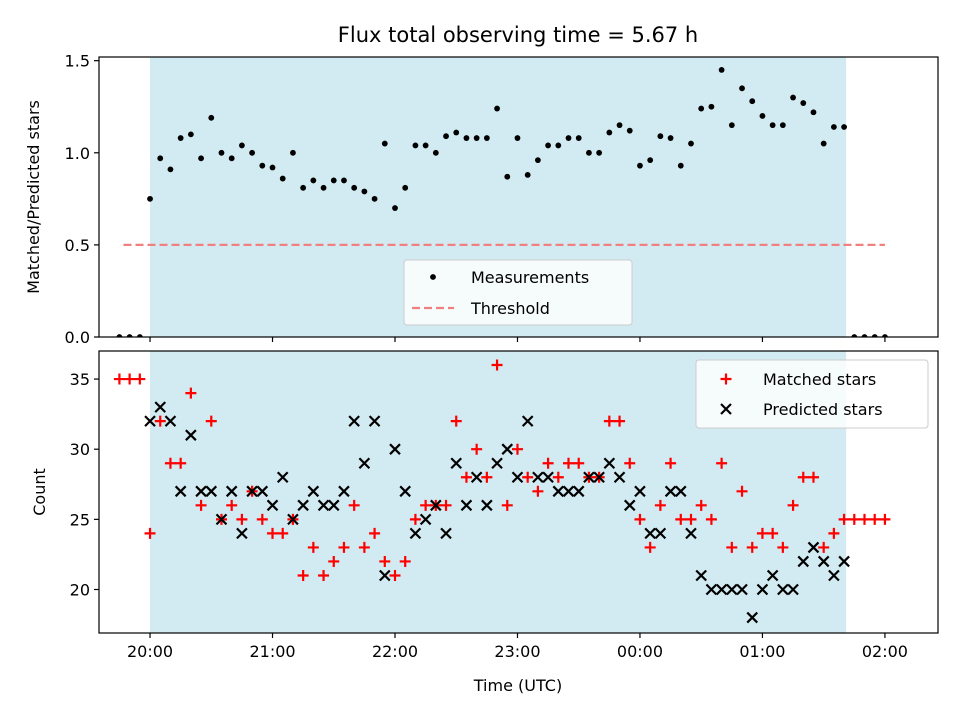 Image resolution: width=960 pixels, height=720 pixels. What do you see at coordinates (80, 379) in the screenshot?
I see `y-tick-label: 35` at bounding box center [80, 379].